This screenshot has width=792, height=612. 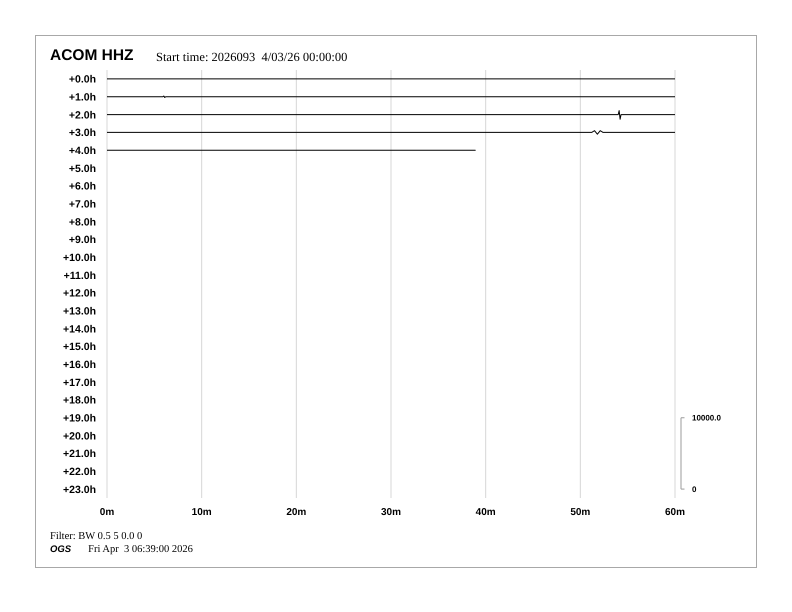 What do you see at coordinates (82, 186) in the screenshot?
I see `y-tick-label: +6.0h` at bounding box center [82, 186].